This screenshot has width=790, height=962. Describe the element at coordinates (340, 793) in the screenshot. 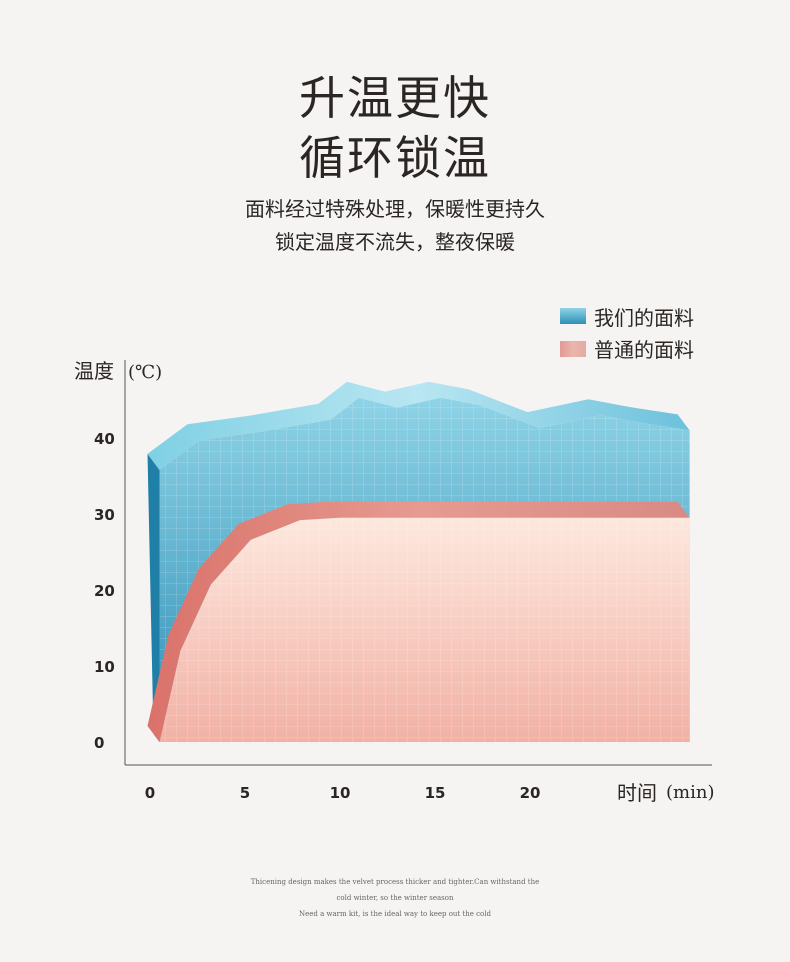

I see `x-tick-label: 10` at that location.